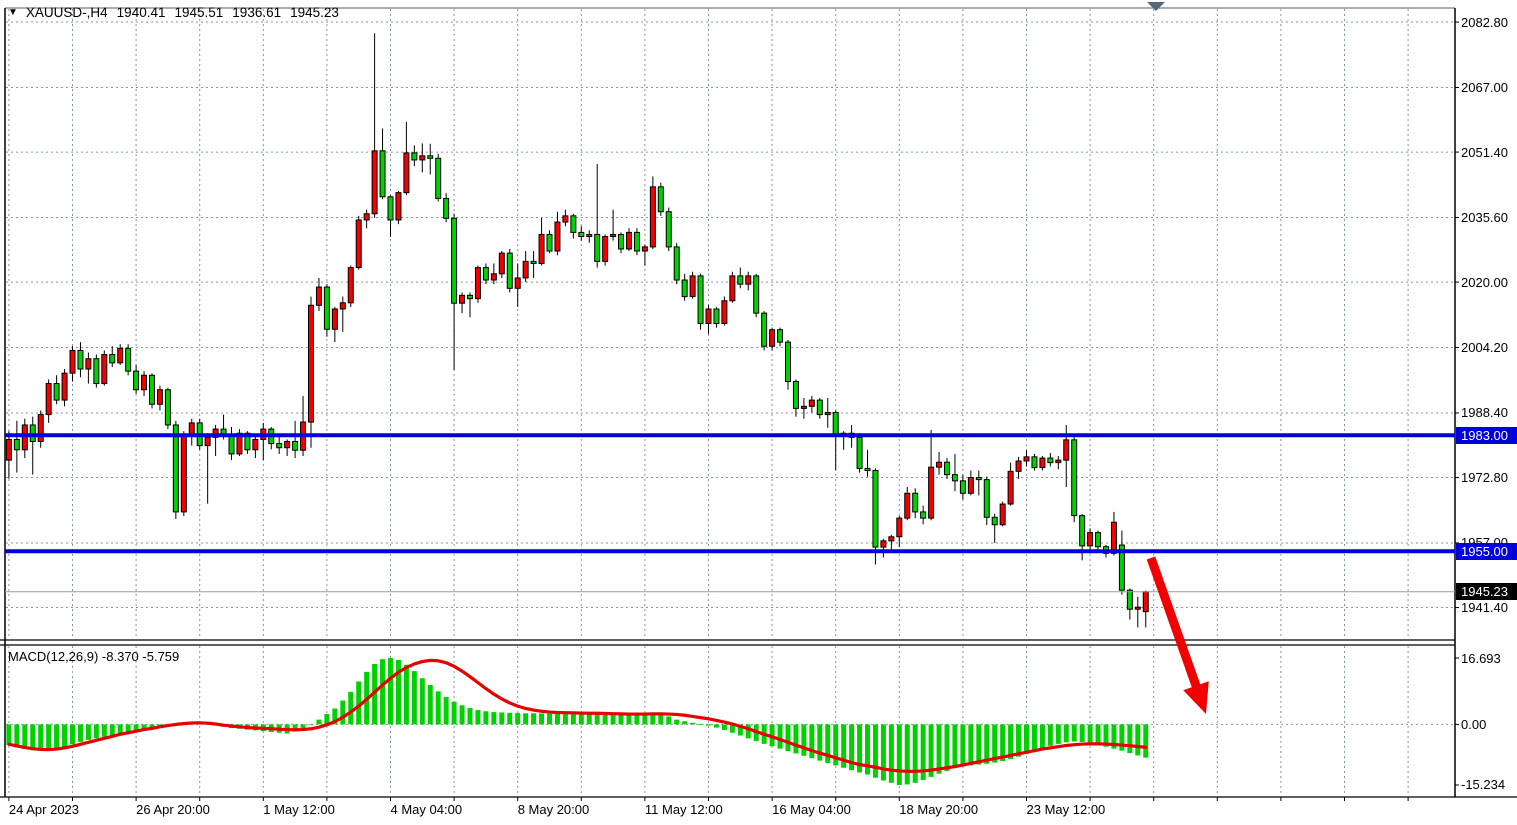 The width and height of the screenshot is (1517, 825). Describe the element at coordinates (1177, 635) in the screenshot. I see `trend-arrow-annotation` at that location.